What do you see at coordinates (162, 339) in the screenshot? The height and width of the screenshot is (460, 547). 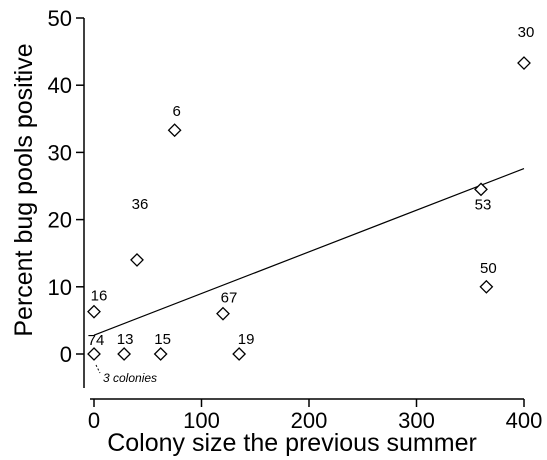 I see `data-point-label: 15` at bounding box center [162, 339].